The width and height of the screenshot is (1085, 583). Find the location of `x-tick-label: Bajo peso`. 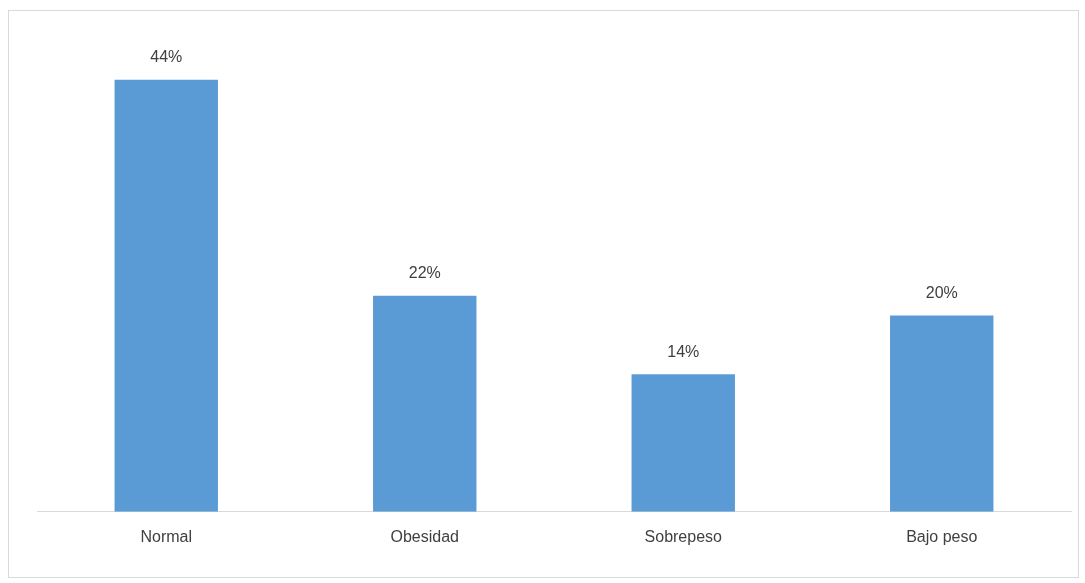

x-tick-label: Bajo peso is located at coordinates (942, 536).